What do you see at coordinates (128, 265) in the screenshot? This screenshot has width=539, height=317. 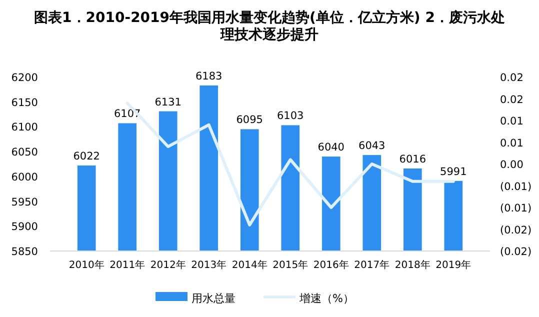 I see `x-tick-label: 2011年` at bounding box center [128, 265].